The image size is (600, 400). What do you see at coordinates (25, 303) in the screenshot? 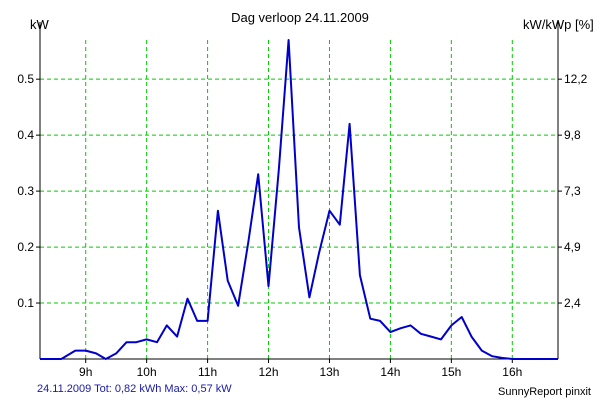
I see `y-tick-label-left: 0.1` at bounding box center [25, 303].